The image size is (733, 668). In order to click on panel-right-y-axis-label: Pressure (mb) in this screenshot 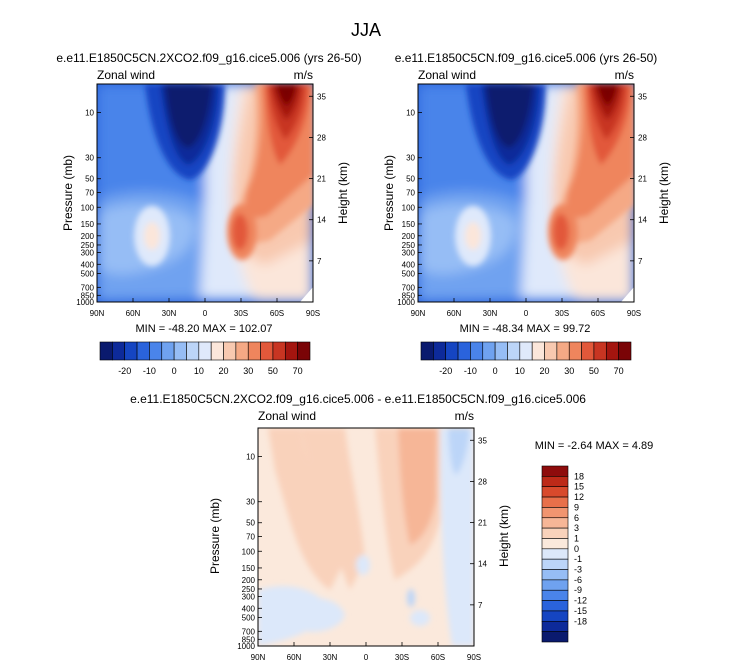, I will do `click(389, 193)`.